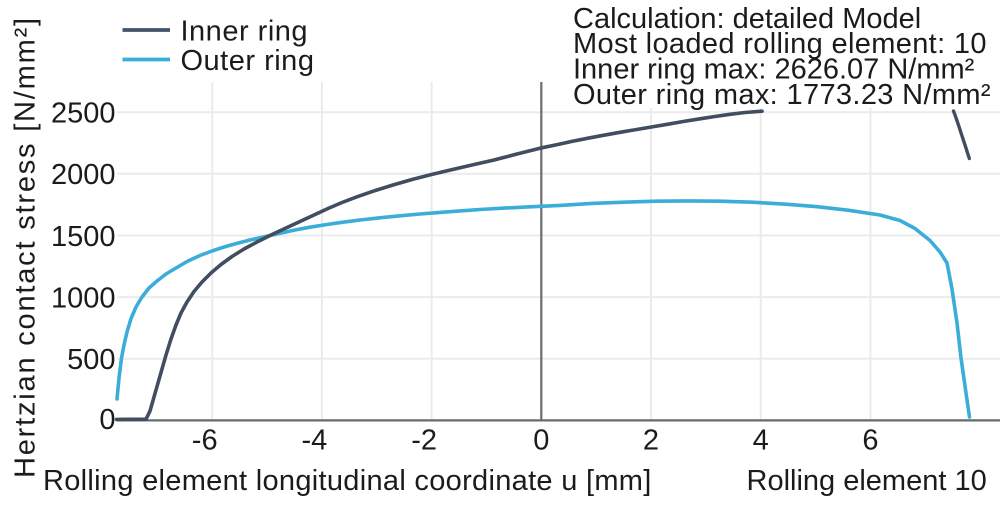 The height and width of the screenshot is (505, 1000). I want to click on svg-text: 4, so click(761, 441).